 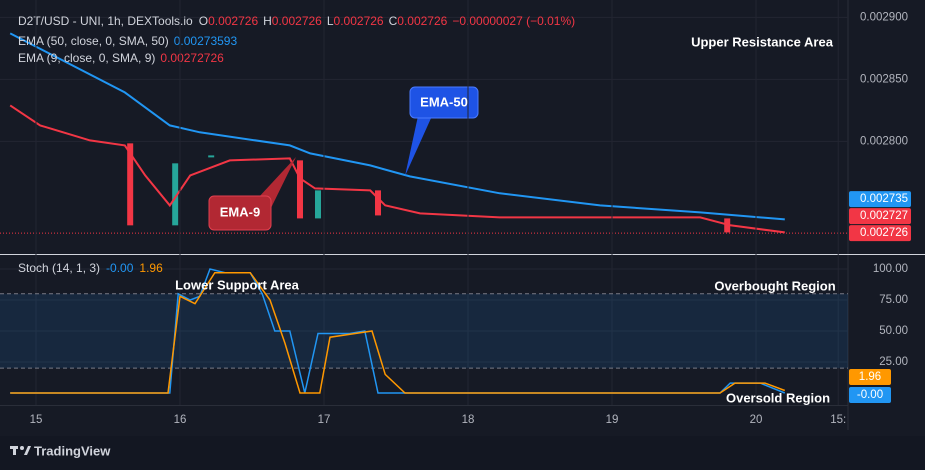 I want to click on change: −0.00000027 (−0.01%), so click(x=513, y=21).